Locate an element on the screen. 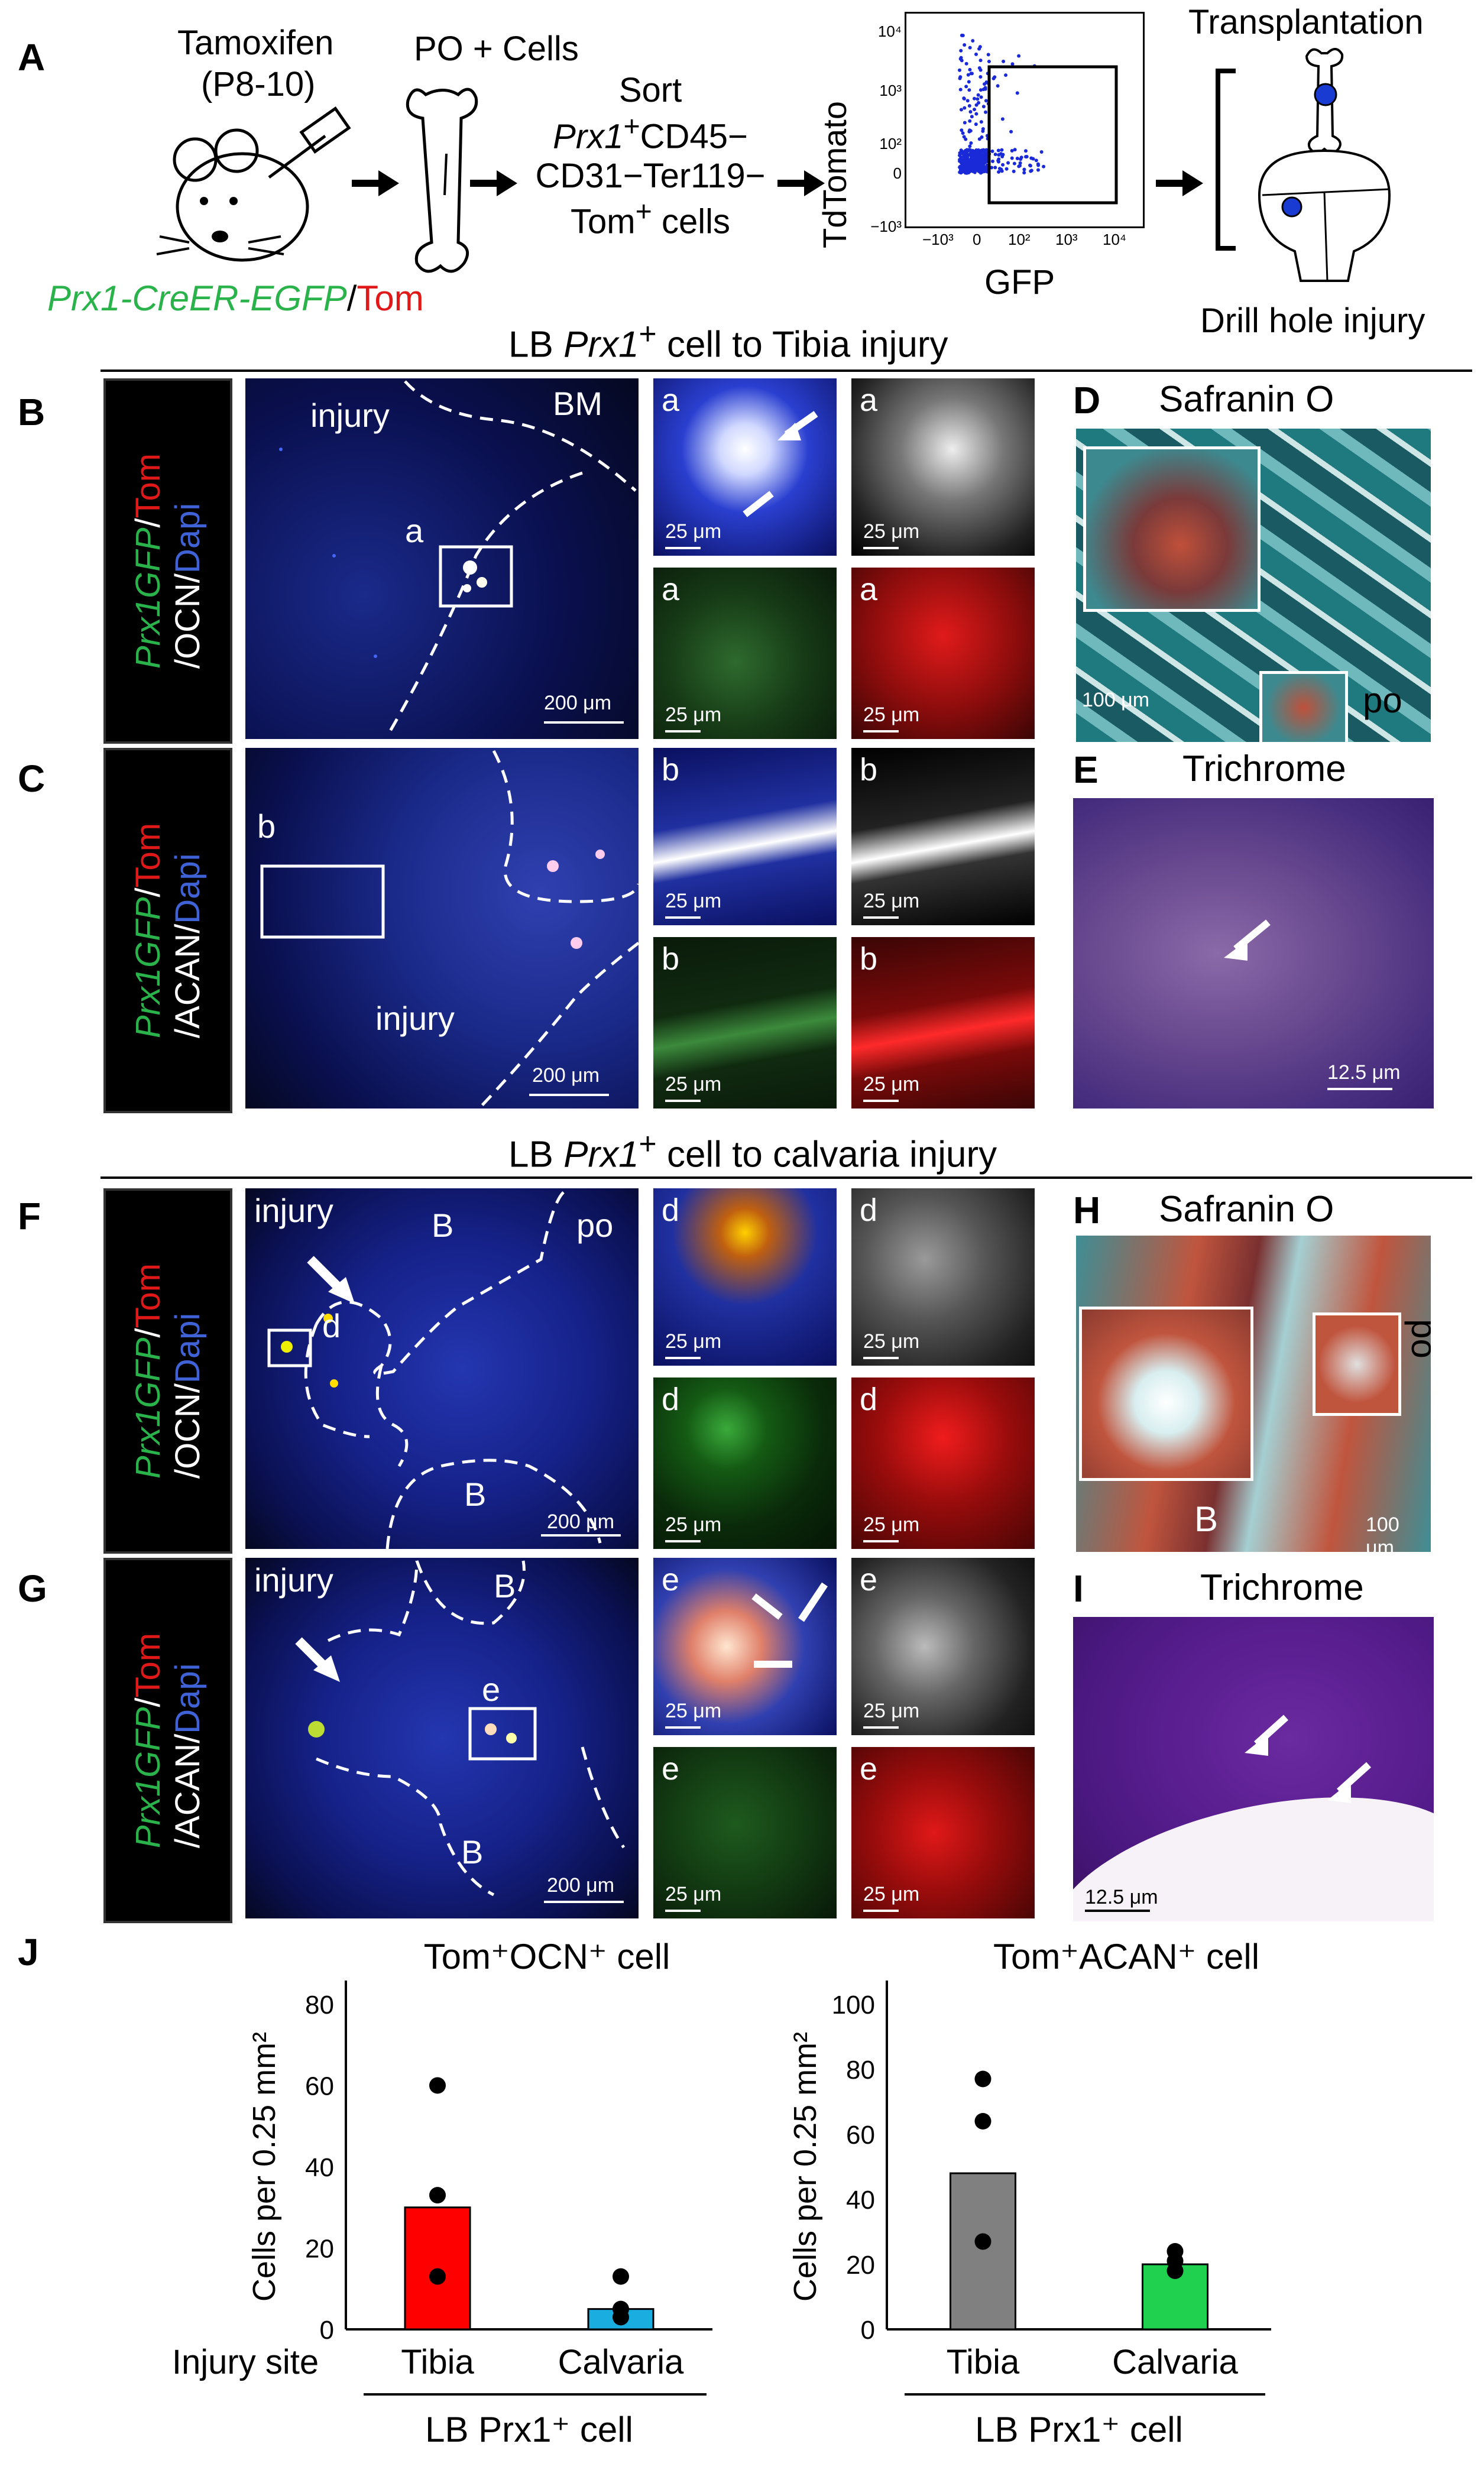  tile-f-merge: d 25 μm is located at coordinates (745, 1277).